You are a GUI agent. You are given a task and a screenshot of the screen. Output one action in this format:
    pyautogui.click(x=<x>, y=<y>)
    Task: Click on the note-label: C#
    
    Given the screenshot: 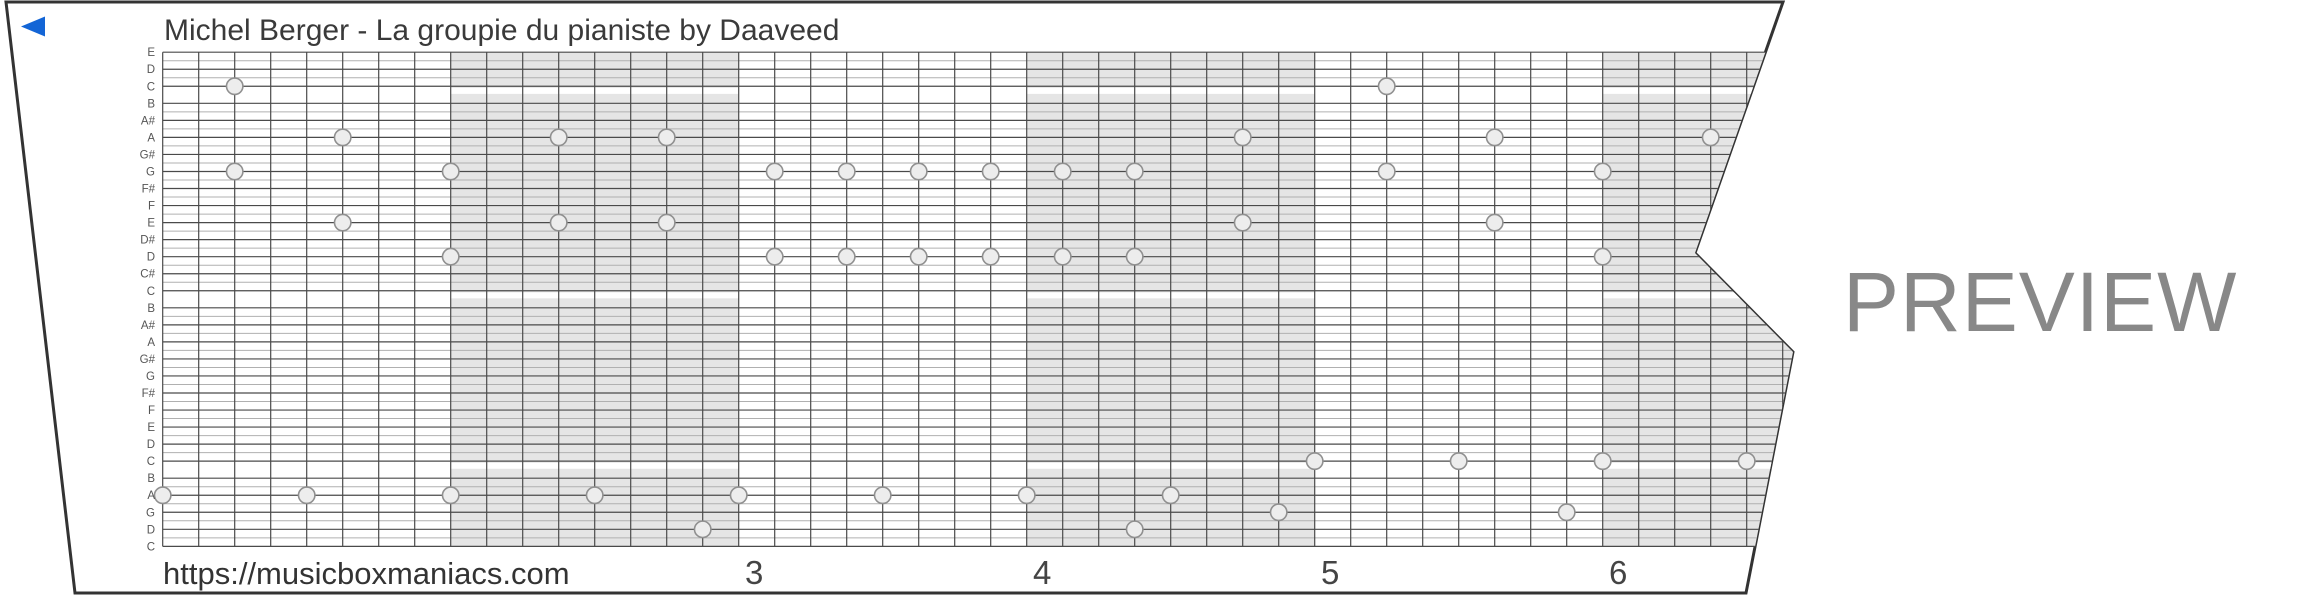 What is the action you would take?
    pyautogui.click(x=147, y=275)
    